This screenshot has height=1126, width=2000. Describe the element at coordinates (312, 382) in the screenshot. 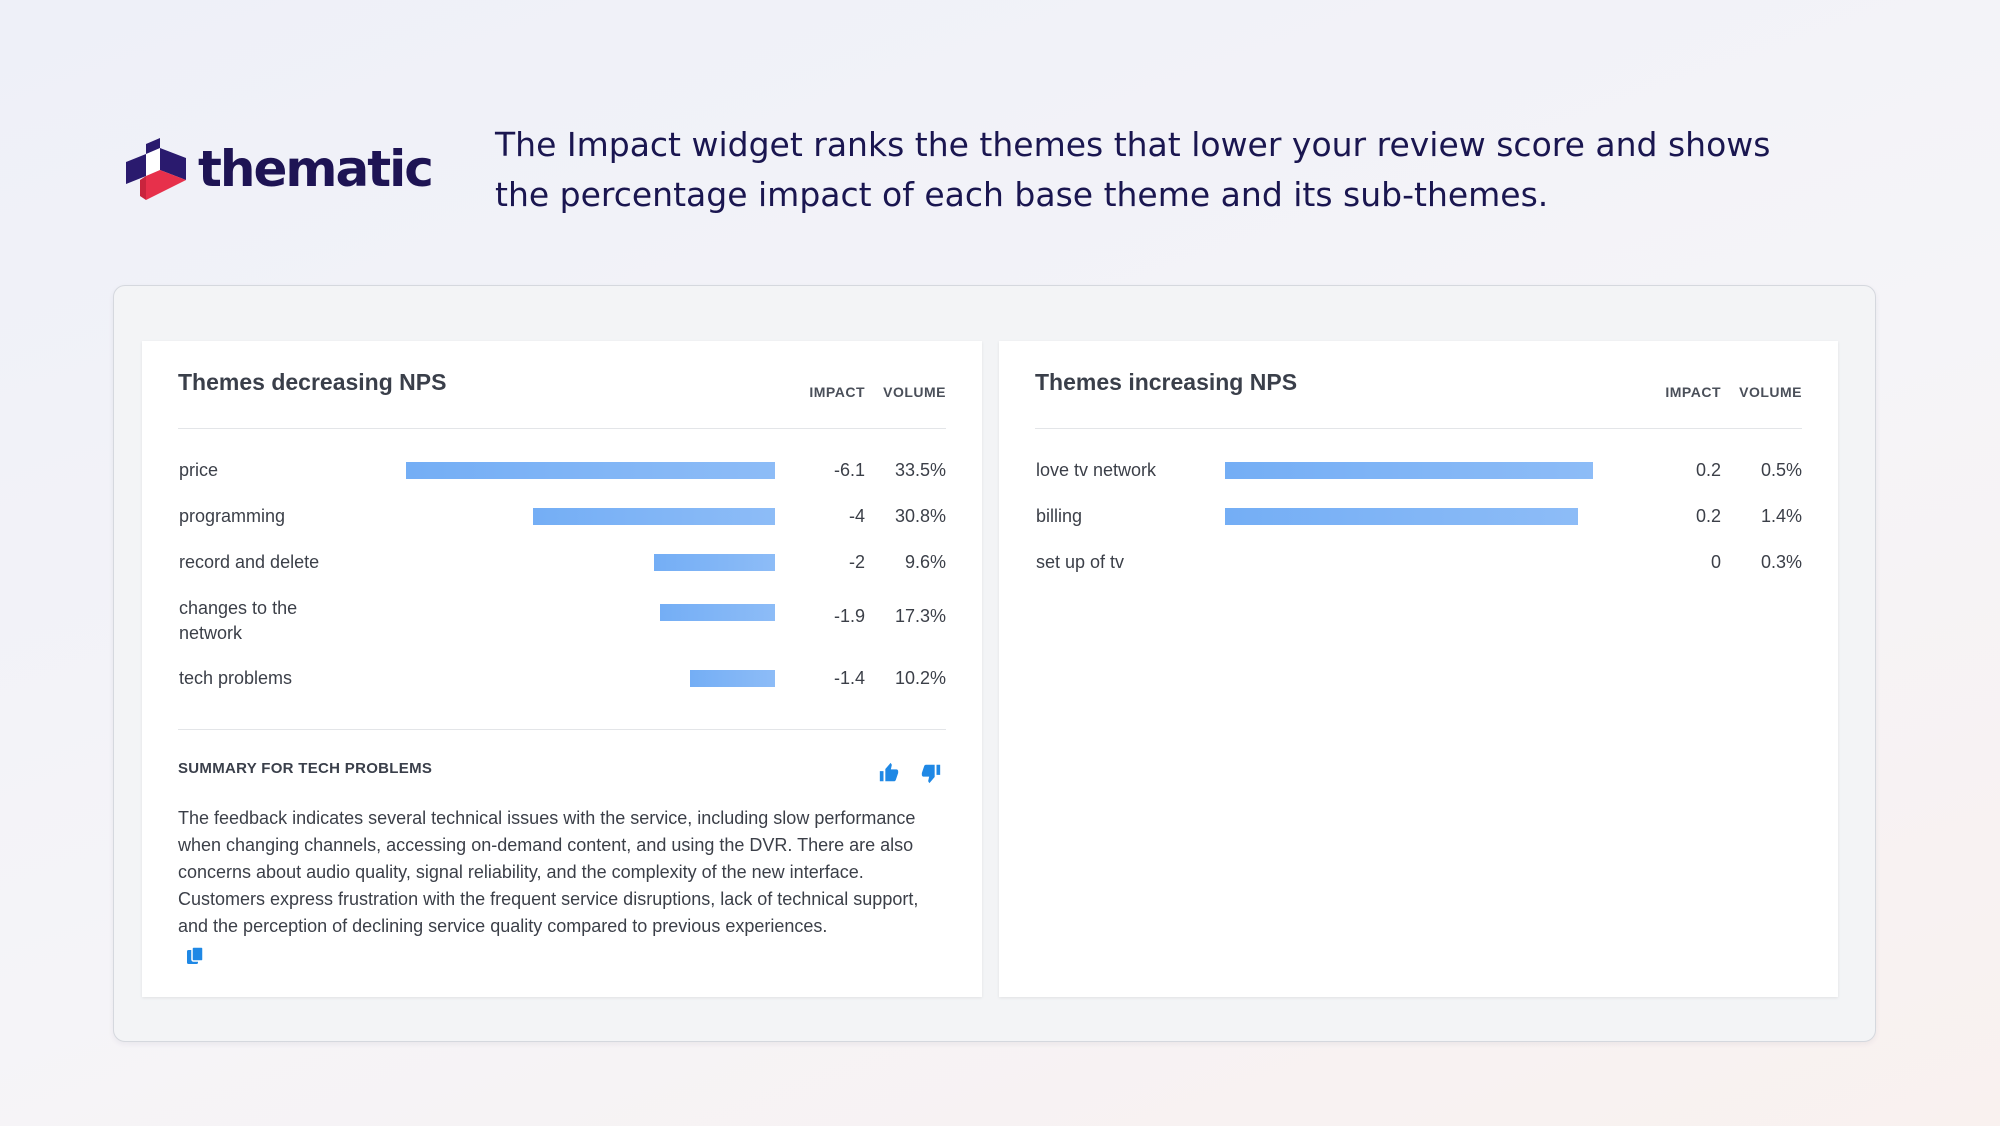

I see `panel-title: Themes decreasing NPS` at that location.